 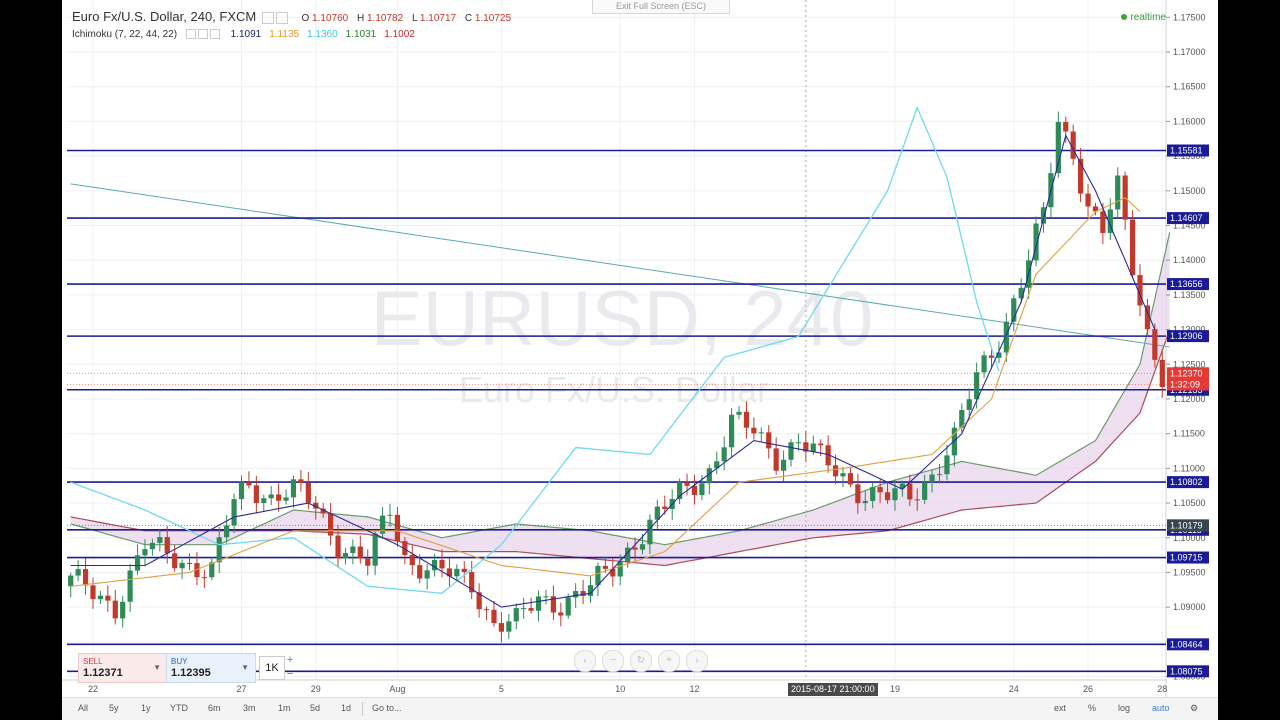 I want to click on range-3m-button: 3m, so click(x=249, y=708).